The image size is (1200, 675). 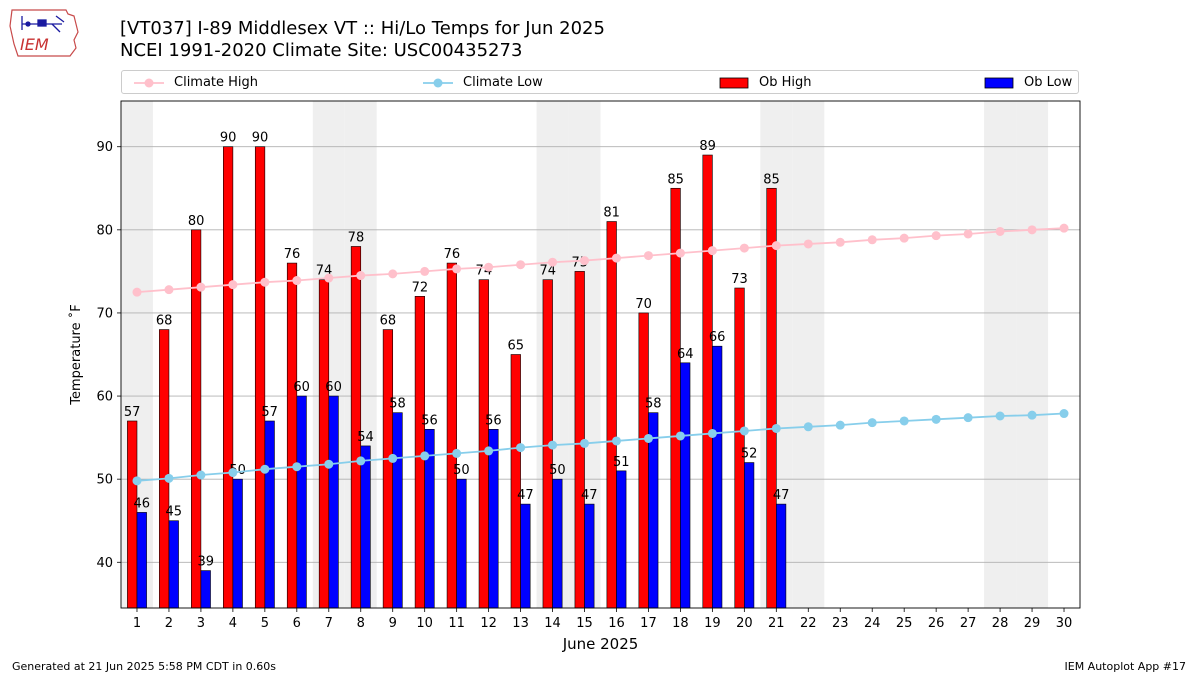 I want to click on label-ob-high-day-9: 68, so click(x=388, y=321).